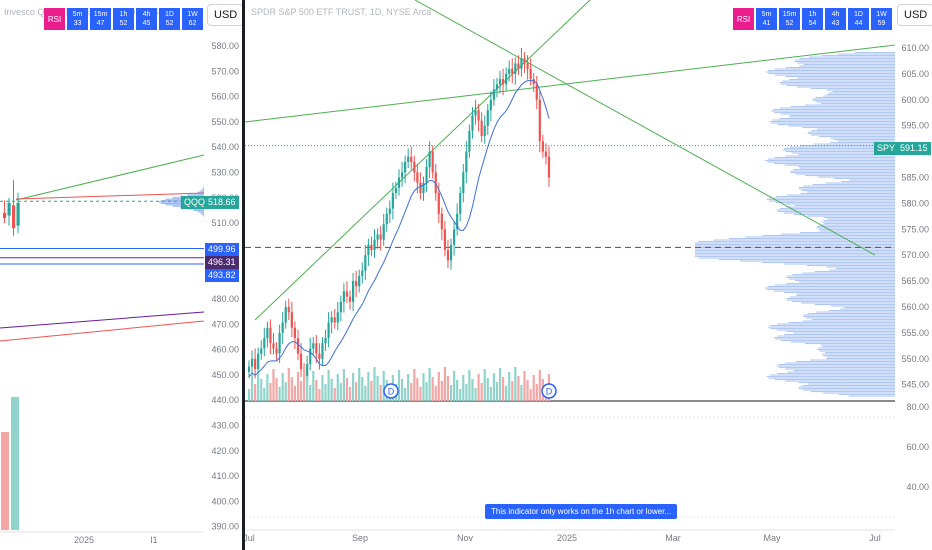 The width and height of the screenshot is (932, 550). What do you see at coordinates (243, 275) in the screenshot?
I see `pane-divider` at bounding box center [243, 275].